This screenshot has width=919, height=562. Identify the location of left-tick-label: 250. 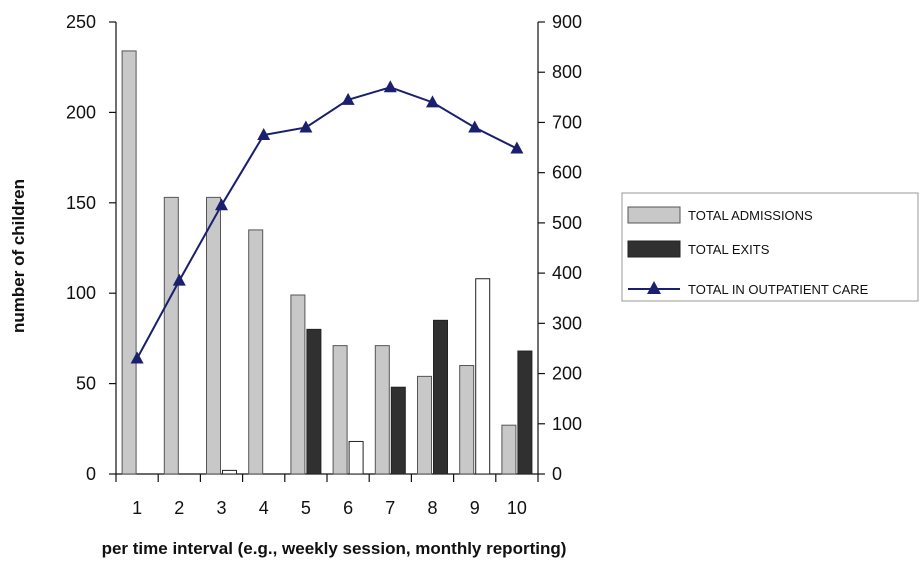
(81, 22).